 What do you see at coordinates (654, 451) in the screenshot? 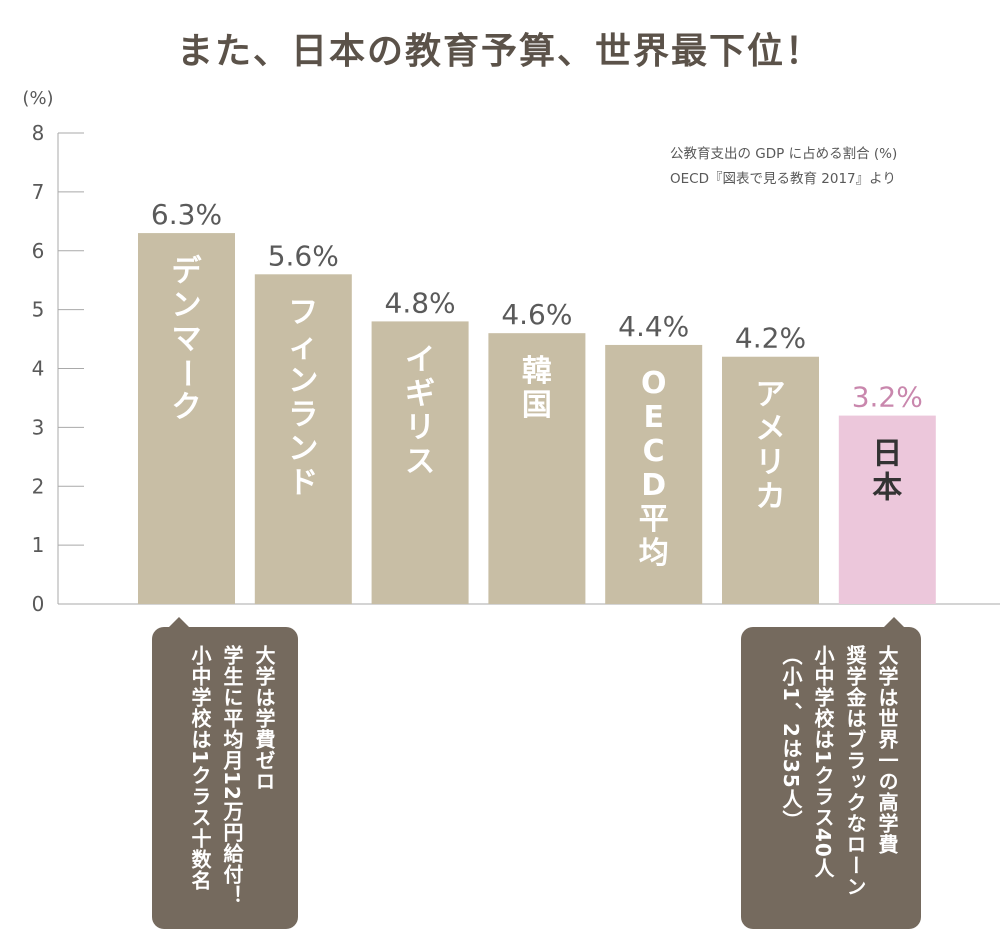
I see `category-label-part: C` at bounding box center [654, 451].